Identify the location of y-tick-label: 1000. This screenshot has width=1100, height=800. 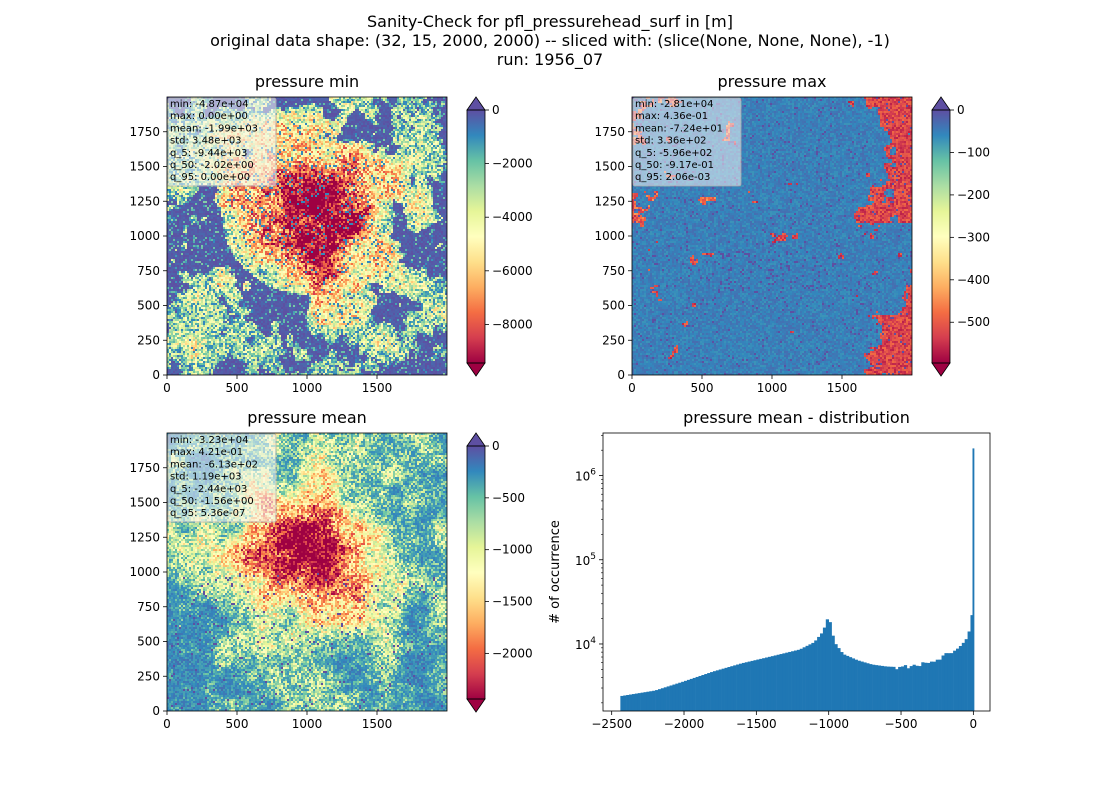
(144, 236).